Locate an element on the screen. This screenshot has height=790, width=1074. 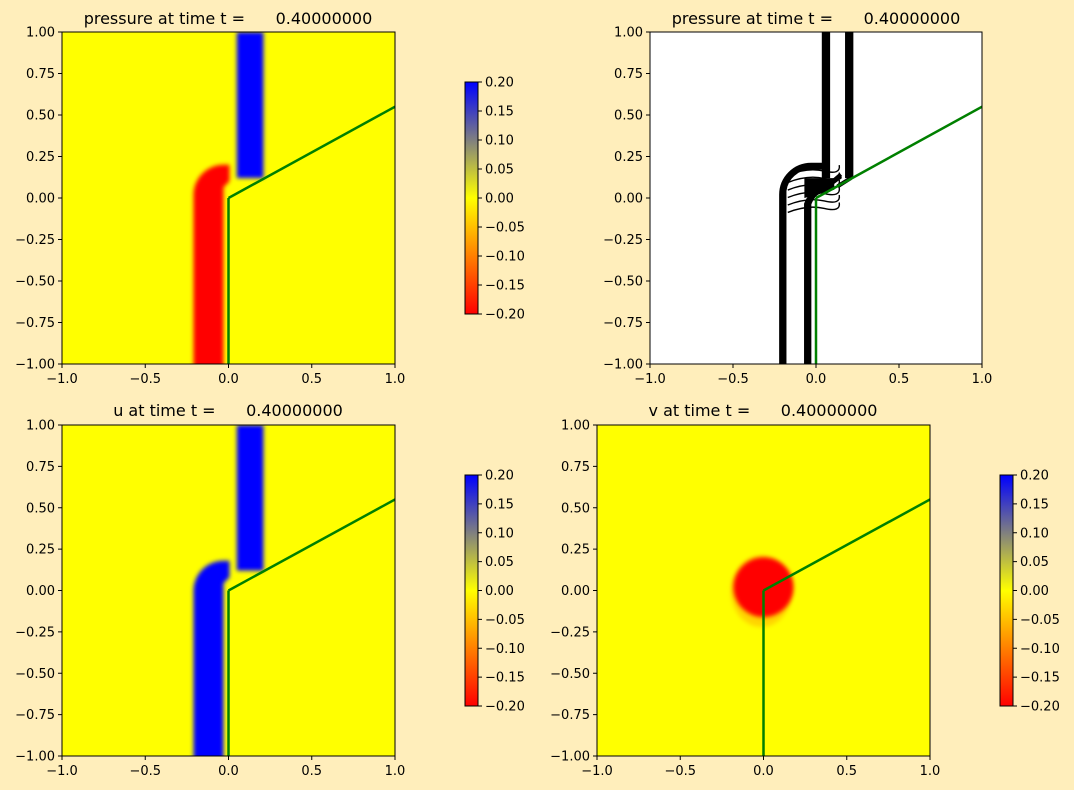
contour-layer is located at coordinates (880, 198).